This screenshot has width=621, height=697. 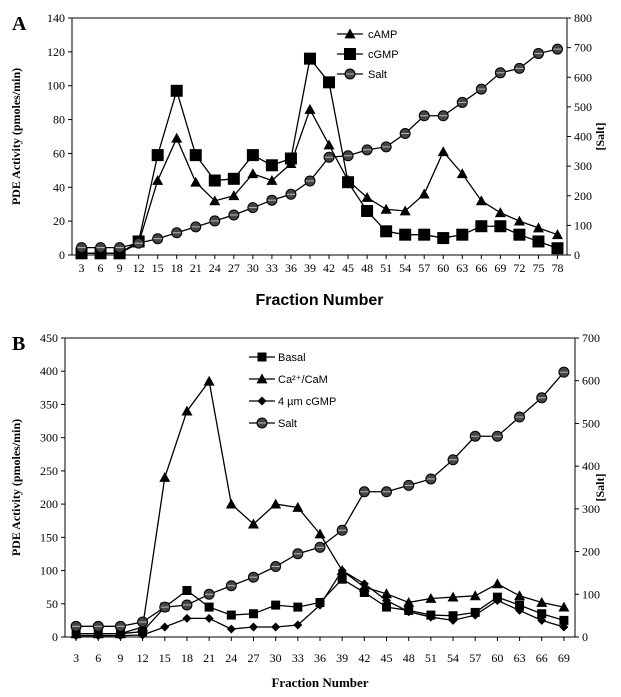 I want to click on x-tick-label: 72, so click(x=519, y=268).